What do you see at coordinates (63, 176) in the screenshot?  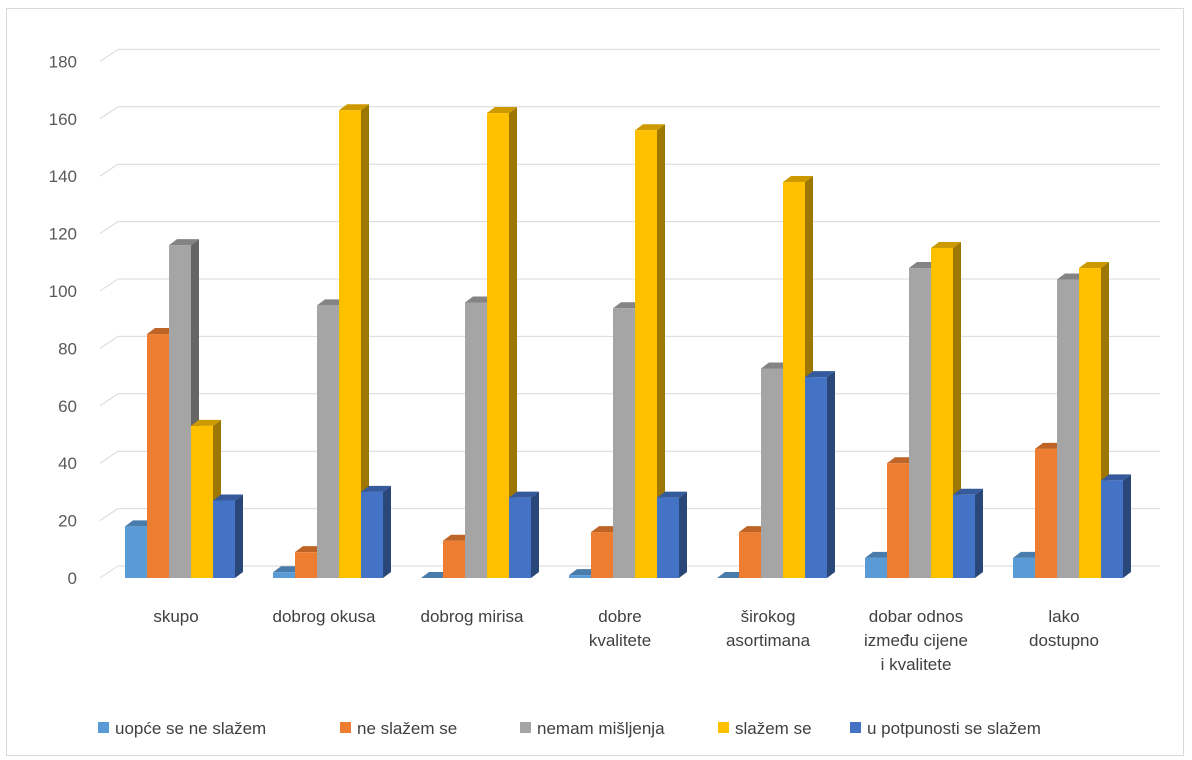 I see `y-tick-label: 140` at bounding box center [63, 176].